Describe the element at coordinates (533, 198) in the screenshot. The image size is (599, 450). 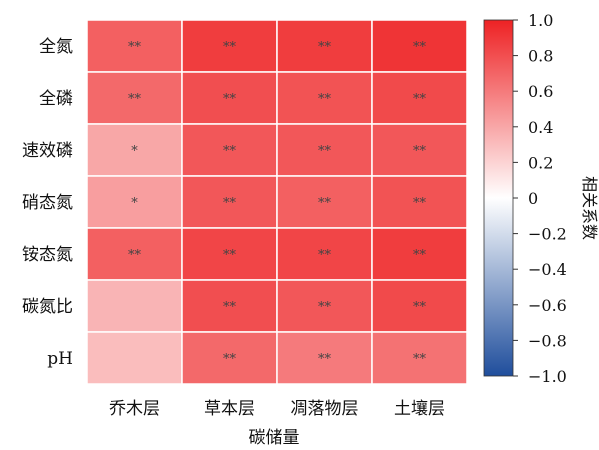
I see `colorbar-tick-label: 0` at that location.